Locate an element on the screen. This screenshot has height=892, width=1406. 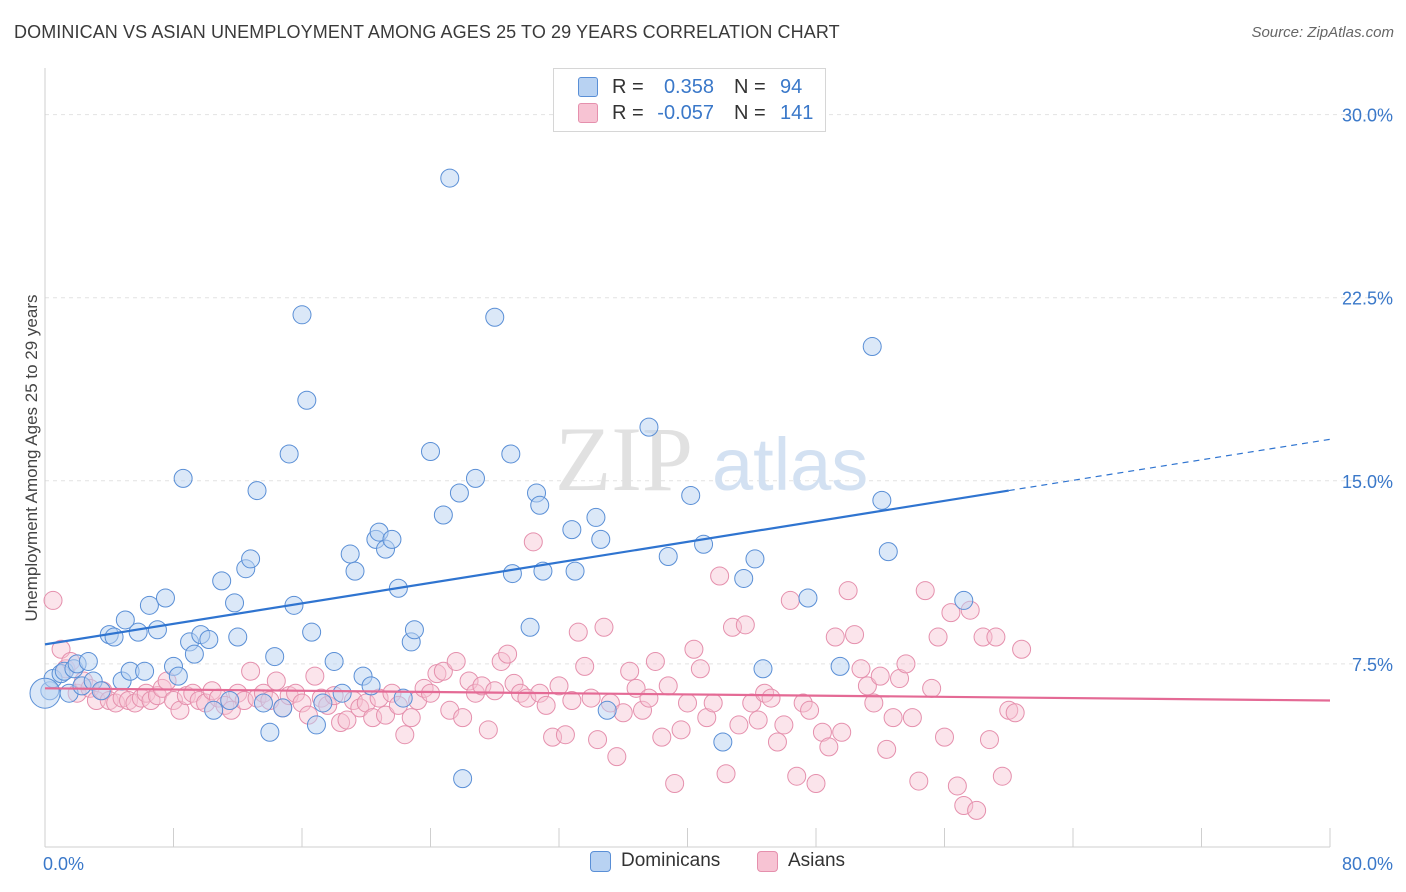
x-tick-label: 0.0% is located at coordinates (63, 864).